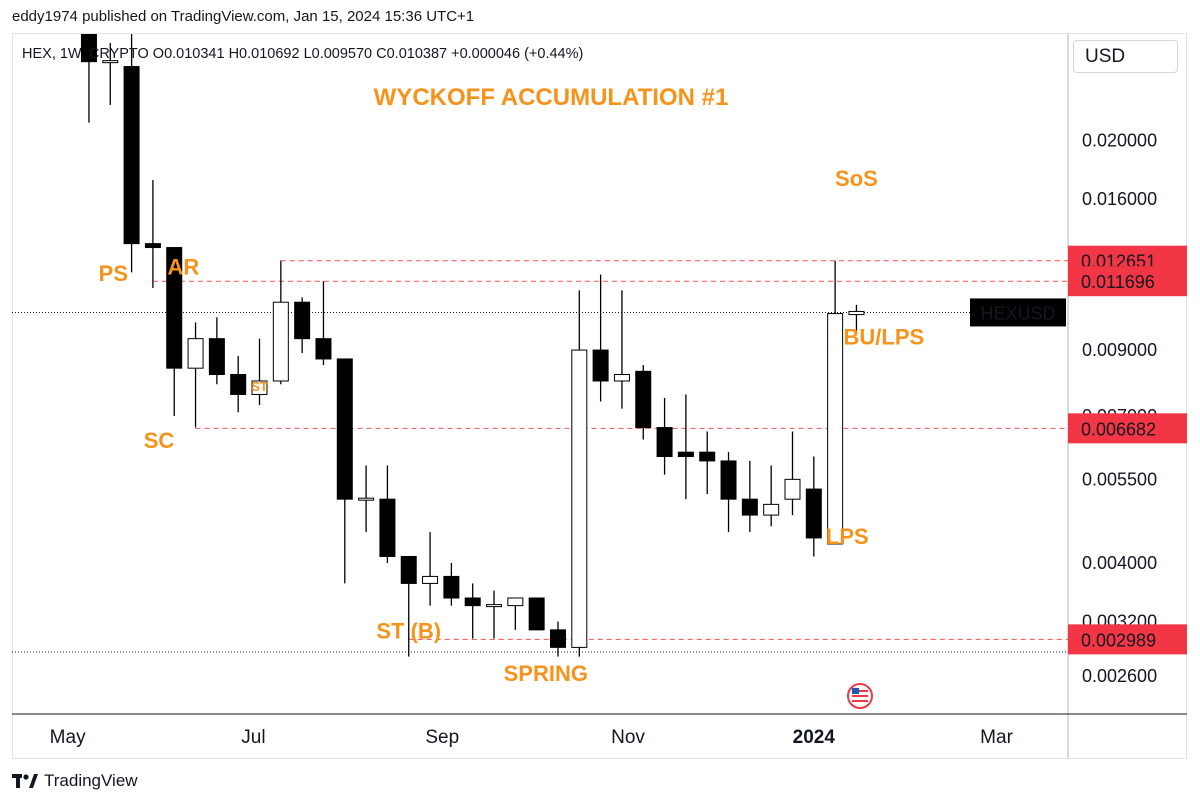  What do you see at coordinates (884, 336) in the screenshot?
I see `wyckoff-annotation: BU/LPS` at bounding box center [884, 336].